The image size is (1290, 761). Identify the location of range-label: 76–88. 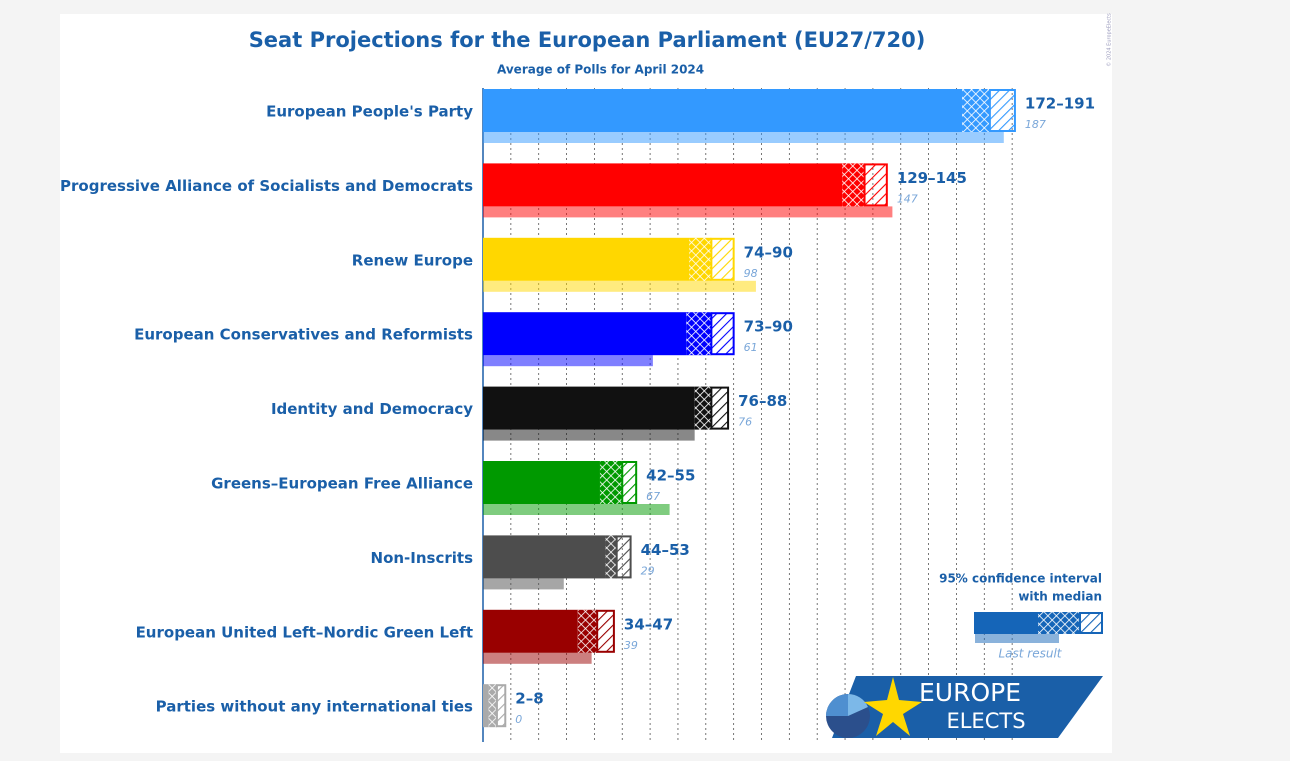
(762, 401).